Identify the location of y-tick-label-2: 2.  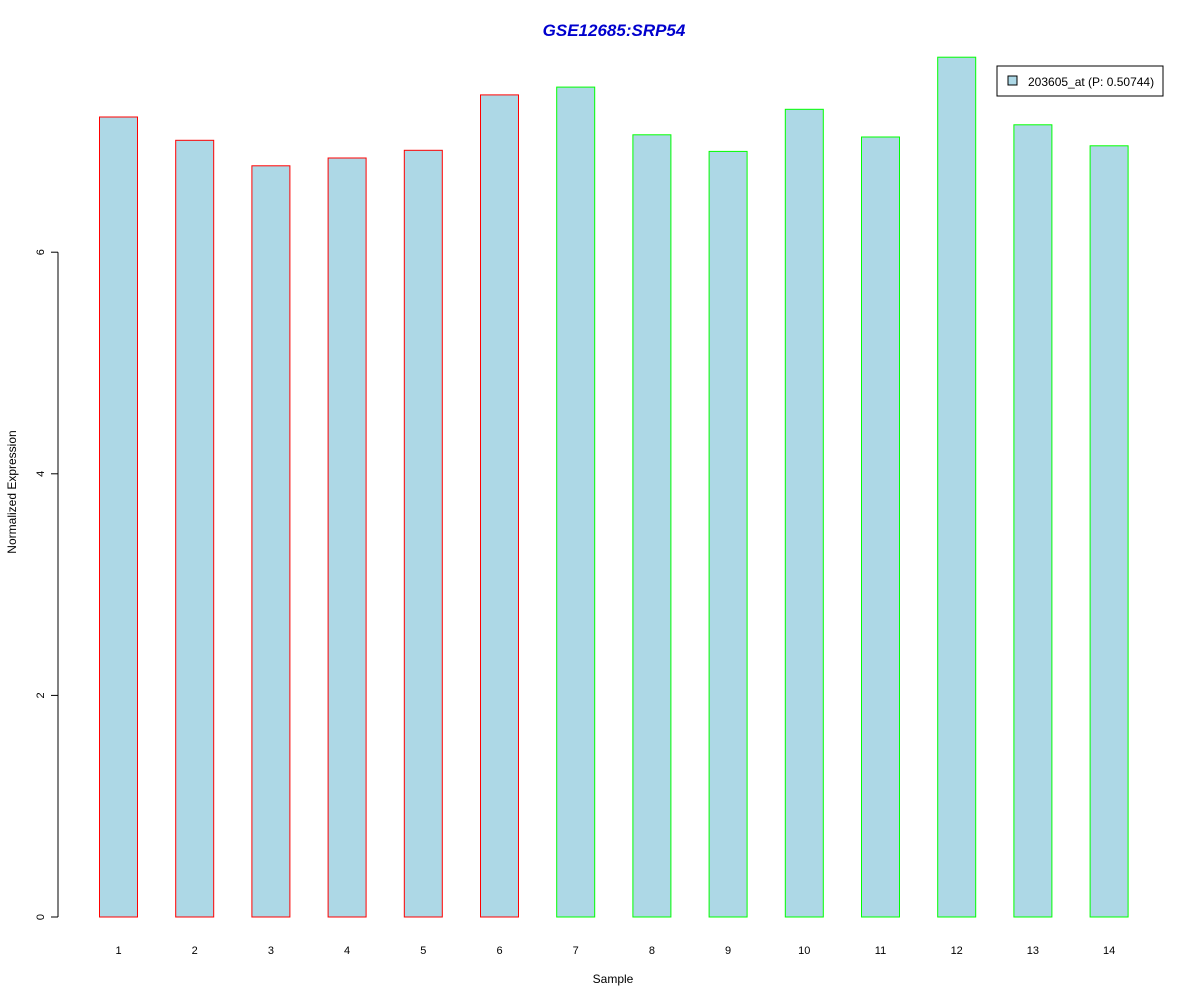
(41, 695).